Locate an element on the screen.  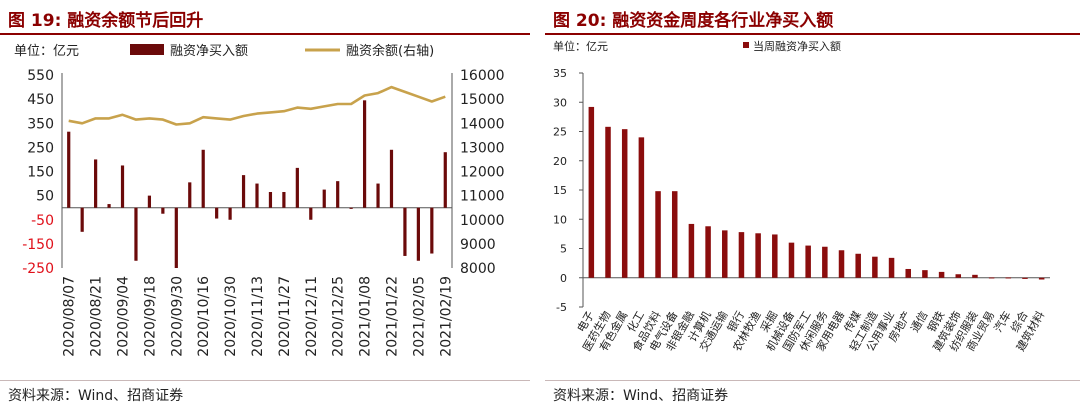
x-tick-label: 2020/11/27 is located at coordinates (285, 316).